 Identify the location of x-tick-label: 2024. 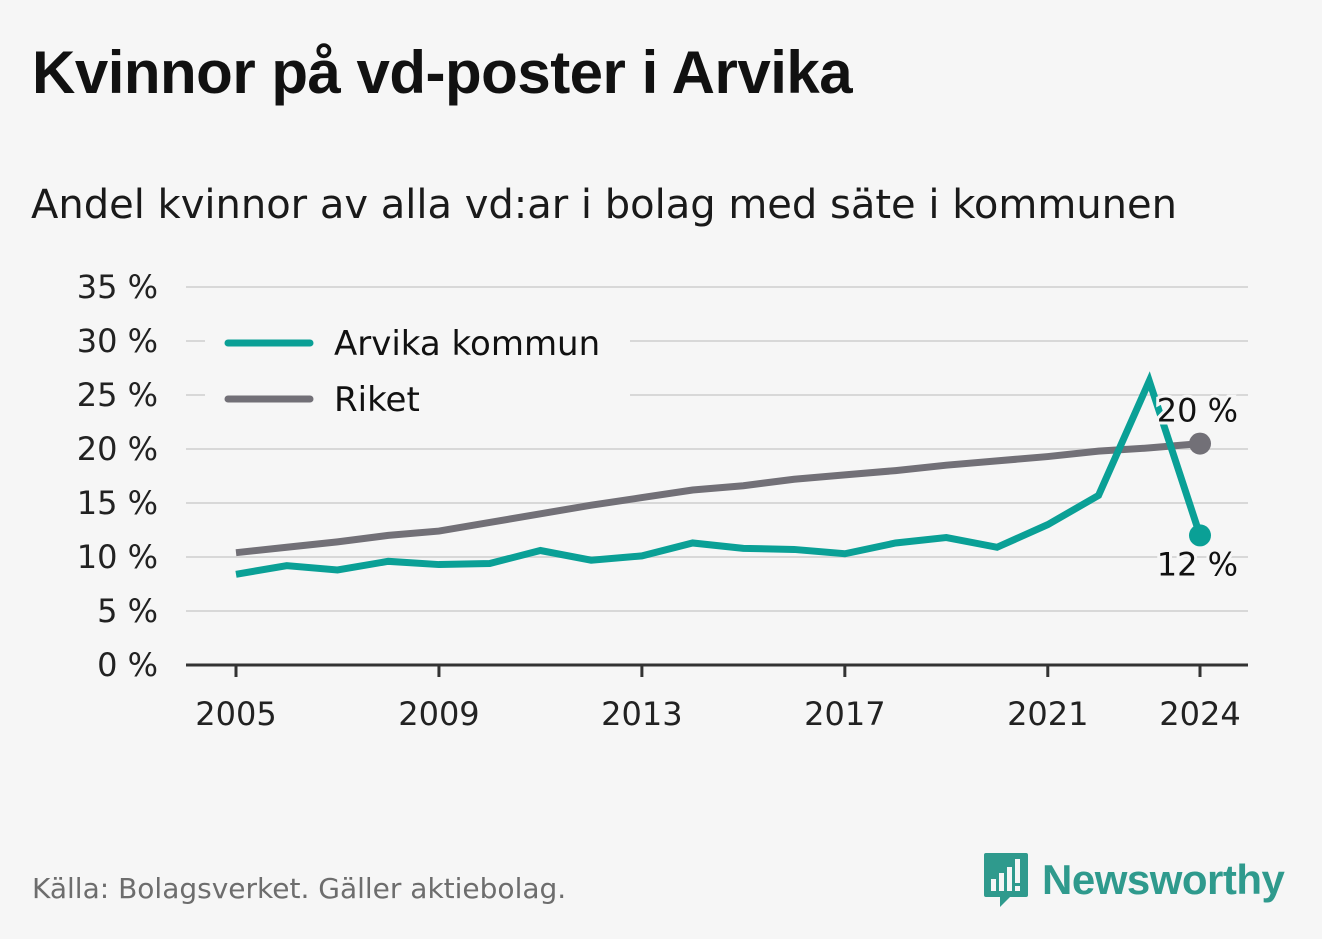
(1199, 714).